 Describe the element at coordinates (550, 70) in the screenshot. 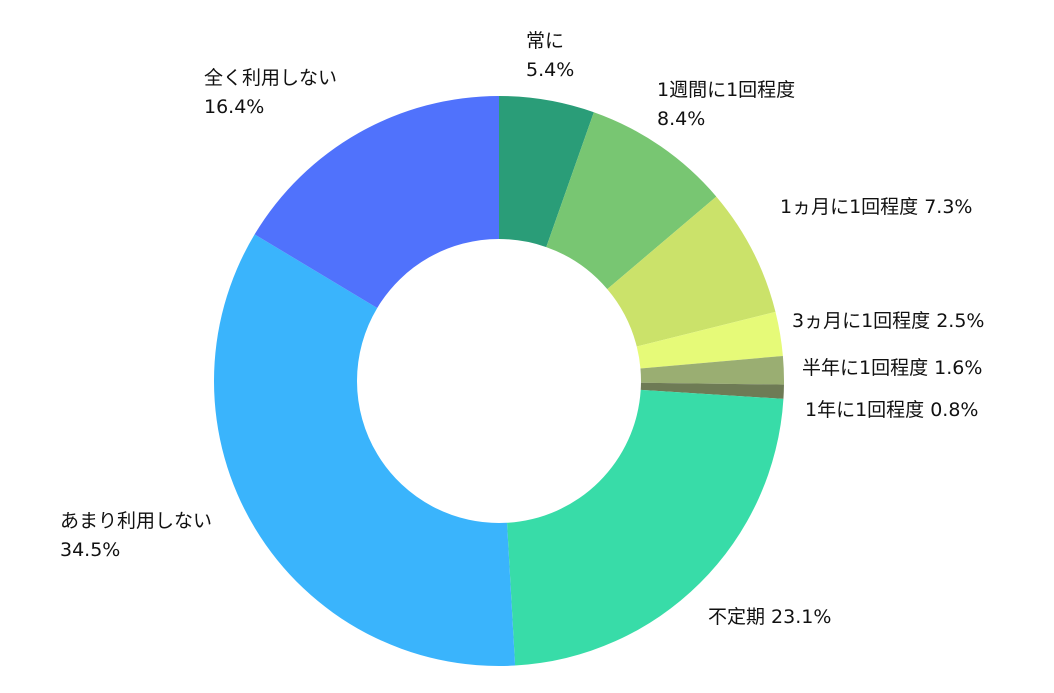

I see `slice-1-value: 5.4%` at that location.